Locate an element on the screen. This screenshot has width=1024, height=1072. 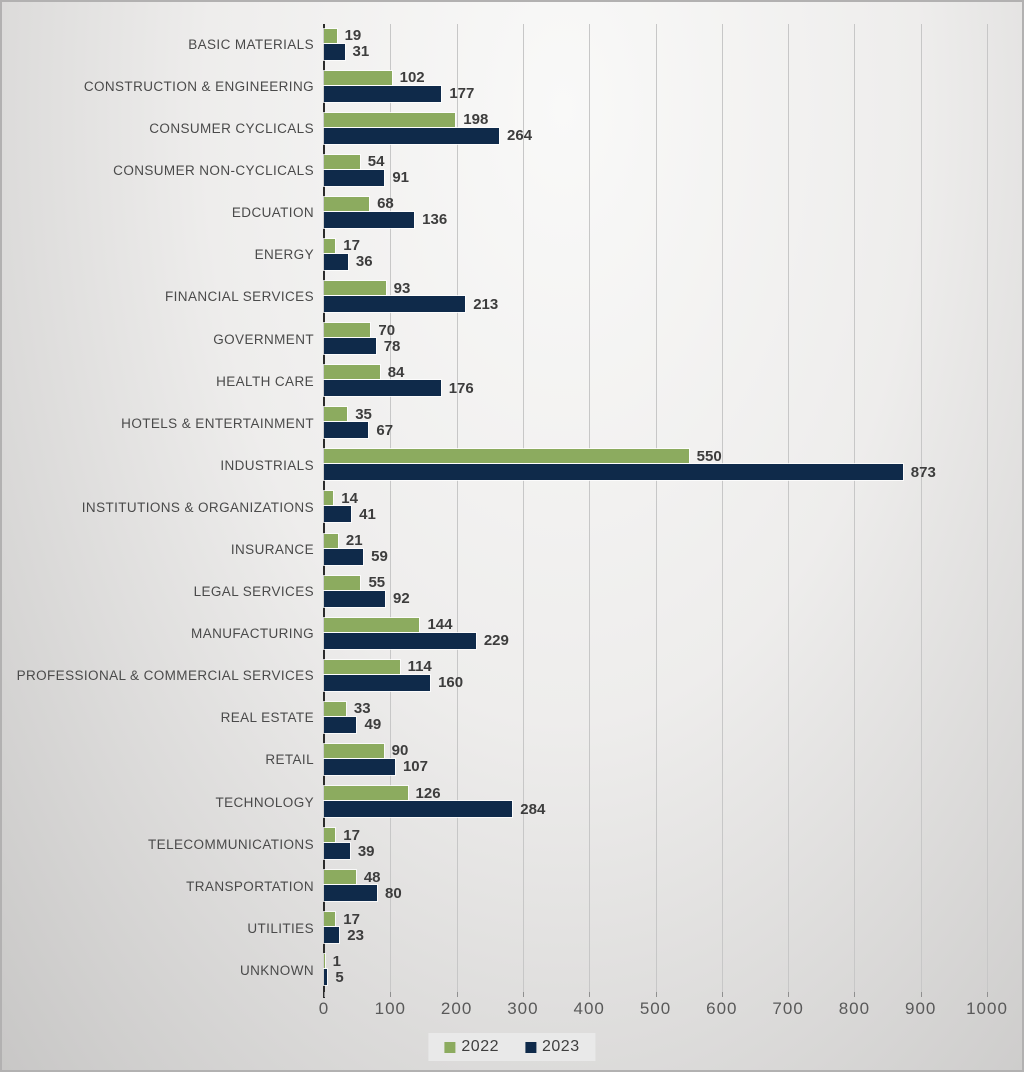
category-label: INDUSTRIALS is located at coordinates (267, 465).